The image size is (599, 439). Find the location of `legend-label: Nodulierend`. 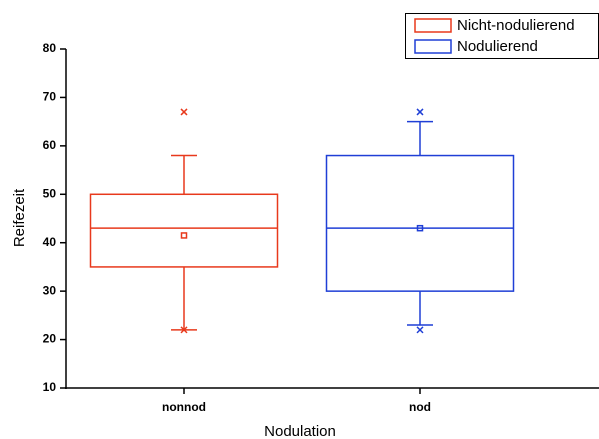

legend-label: Nodulierend is located at coordinates (497, 46).